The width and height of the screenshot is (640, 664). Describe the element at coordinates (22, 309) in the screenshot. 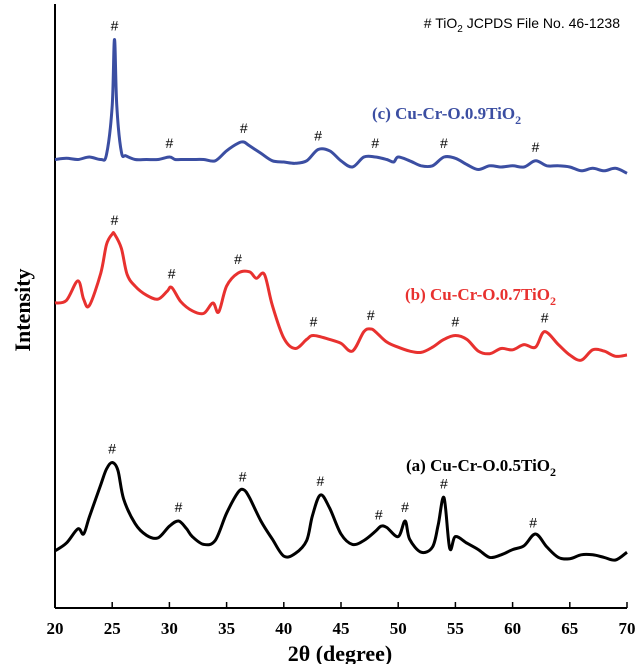

I see `y-axis-title: Intensity` at that location.